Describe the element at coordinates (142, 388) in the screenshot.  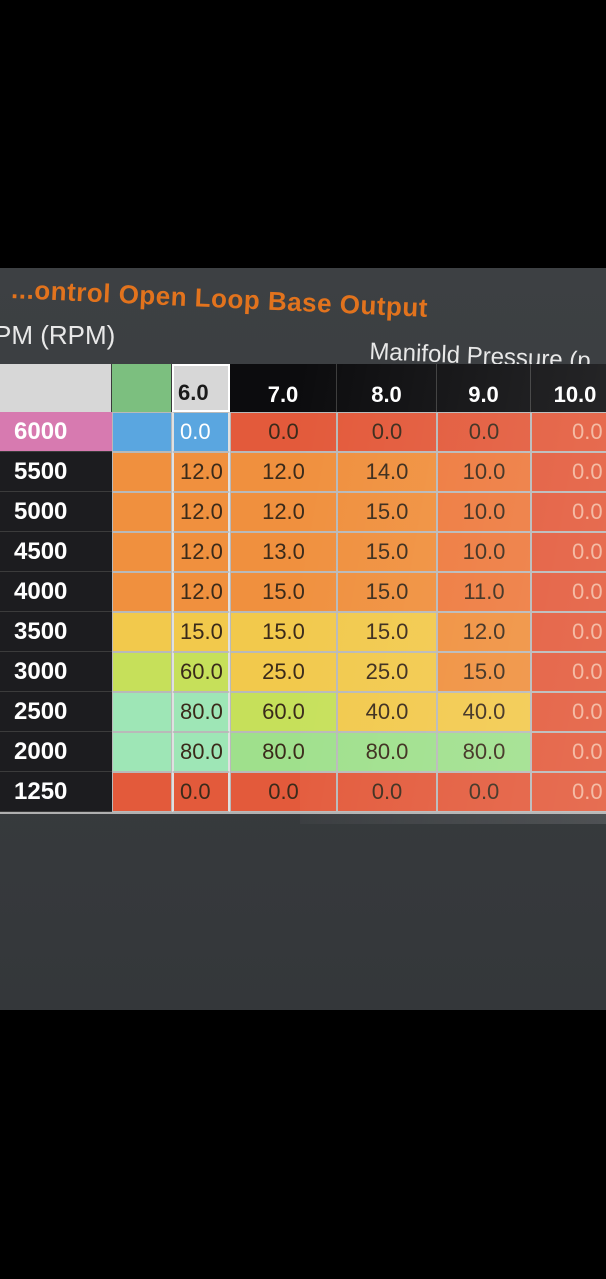
I see `header-gap-column` at that location.